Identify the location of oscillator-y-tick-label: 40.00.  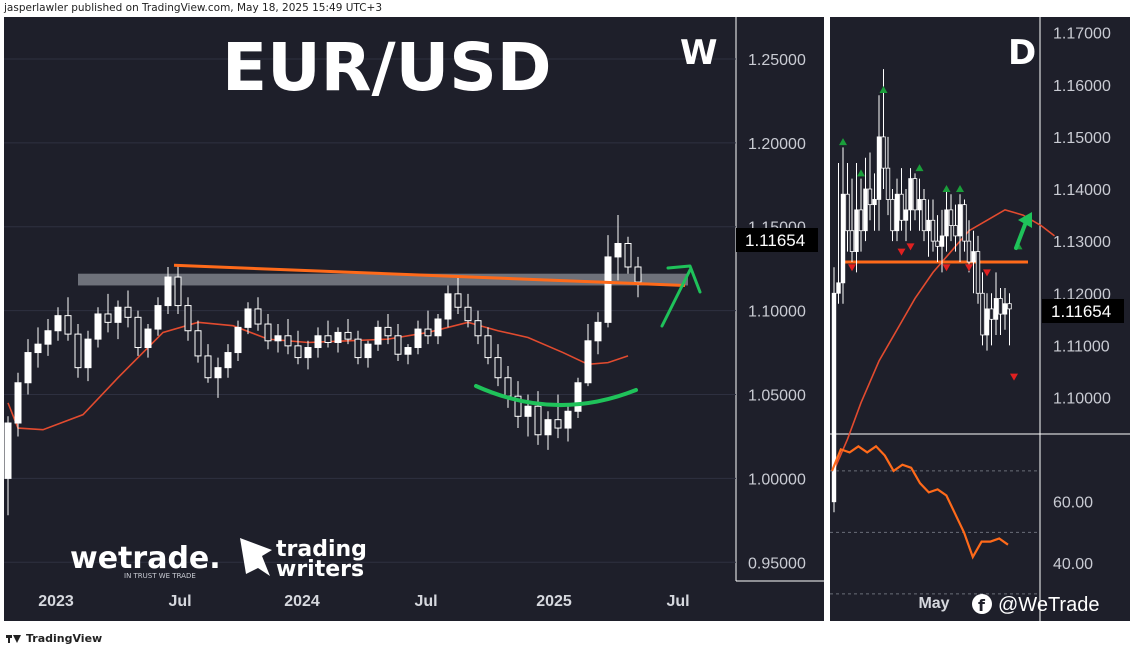
(1073, 564).